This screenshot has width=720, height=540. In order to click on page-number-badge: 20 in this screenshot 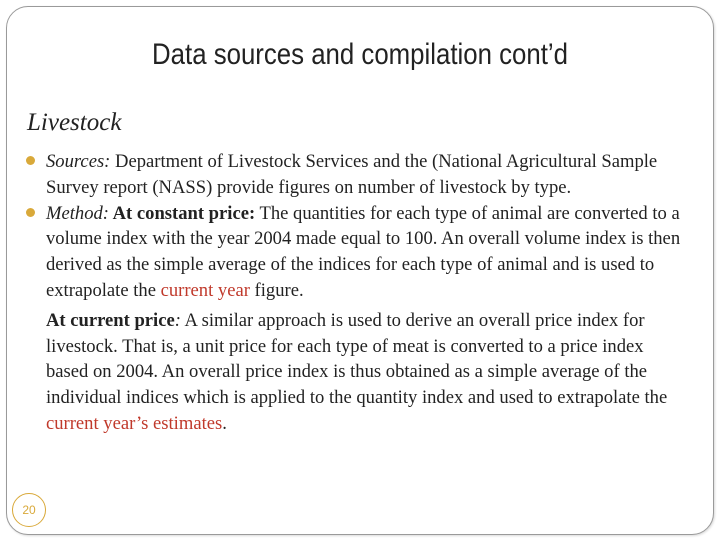, I will do `click(29, 510)`.